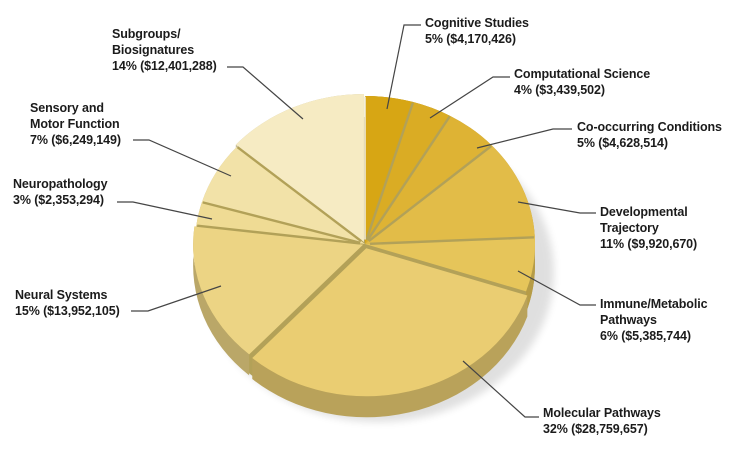 Image resolution: width=750 pixels, height=469 pixels. I want to click on leader-line-co-occurring-conditions, so click(524, 138).